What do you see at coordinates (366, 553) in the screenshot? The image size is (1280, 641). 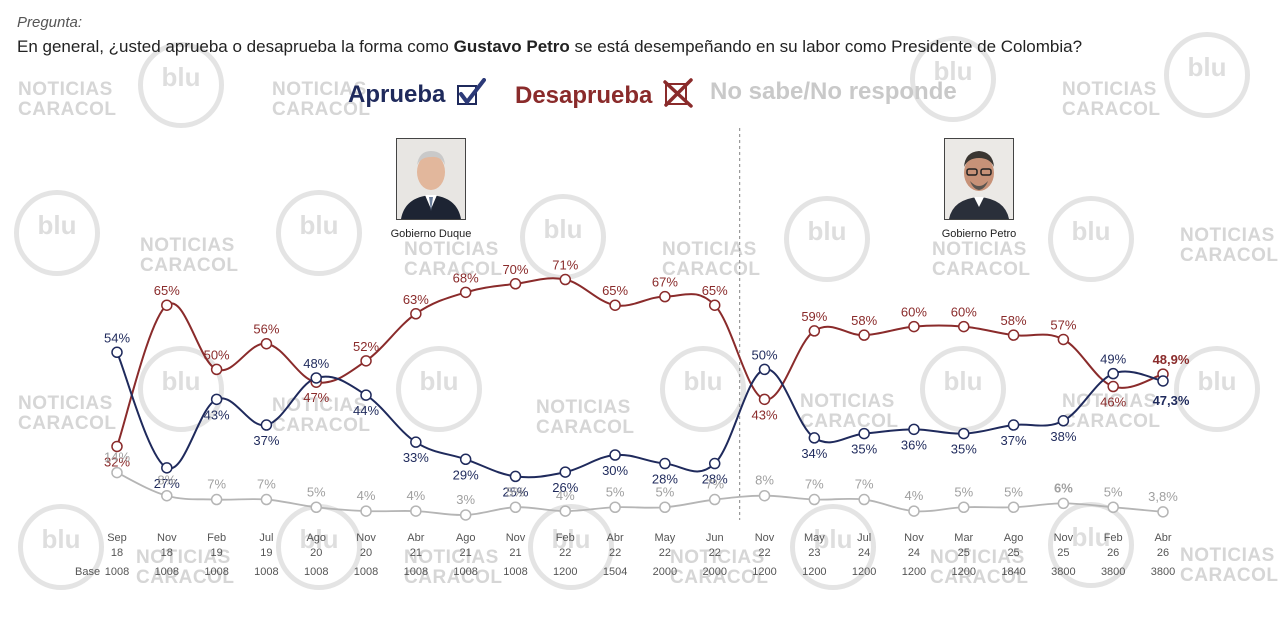 I see `x-tick-year: 20` at bounding box center [366, 553].